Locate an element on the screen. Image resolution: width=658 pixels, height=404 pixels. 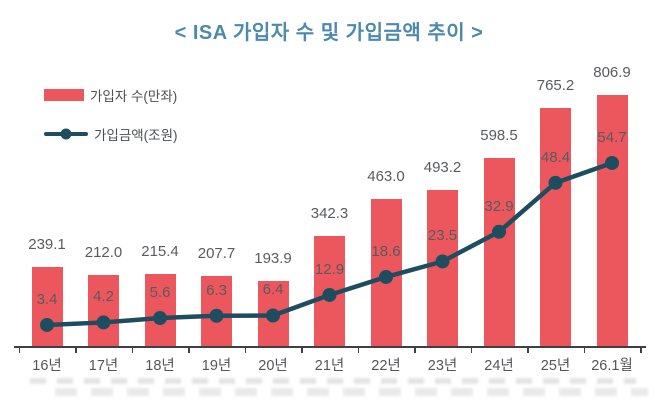
x-axis-label-22년: 22년 is located at coordinates (386, 366).